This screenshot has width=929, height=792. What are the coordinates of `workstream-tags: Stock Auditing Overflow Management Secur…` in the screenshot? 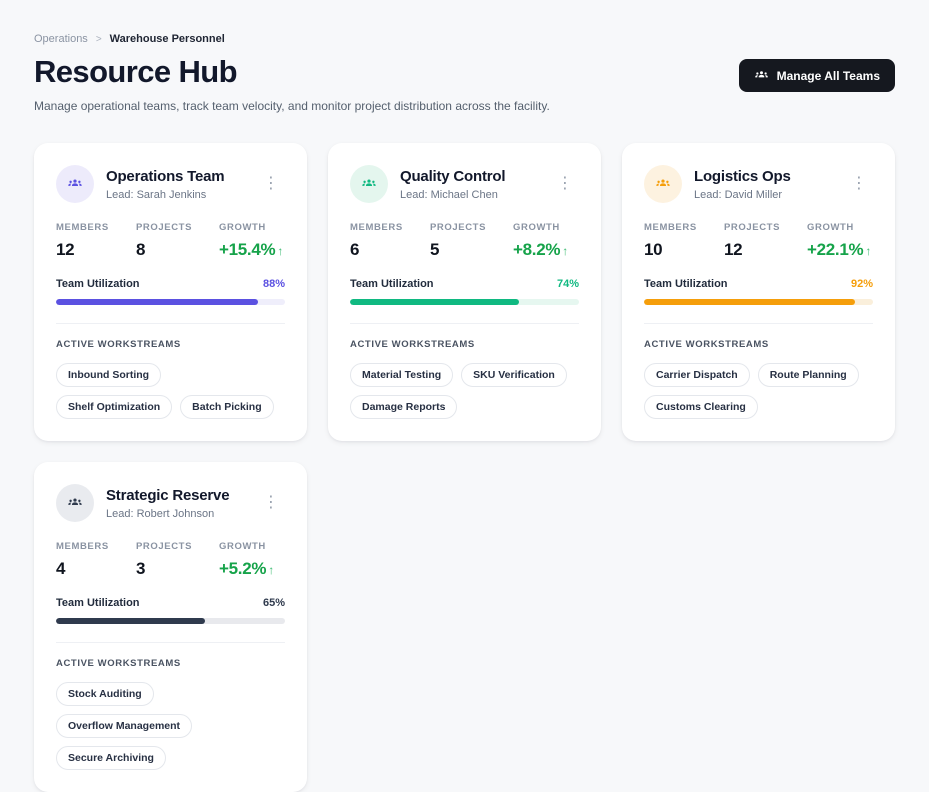 It's located at (170, 726).